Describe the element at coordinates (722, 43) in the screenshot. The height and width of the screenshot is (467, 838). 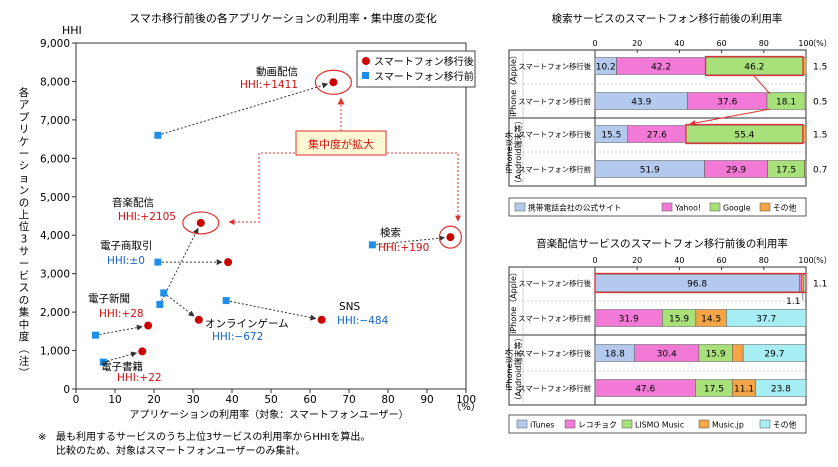
I see `x-tick-label: 60` at that location.